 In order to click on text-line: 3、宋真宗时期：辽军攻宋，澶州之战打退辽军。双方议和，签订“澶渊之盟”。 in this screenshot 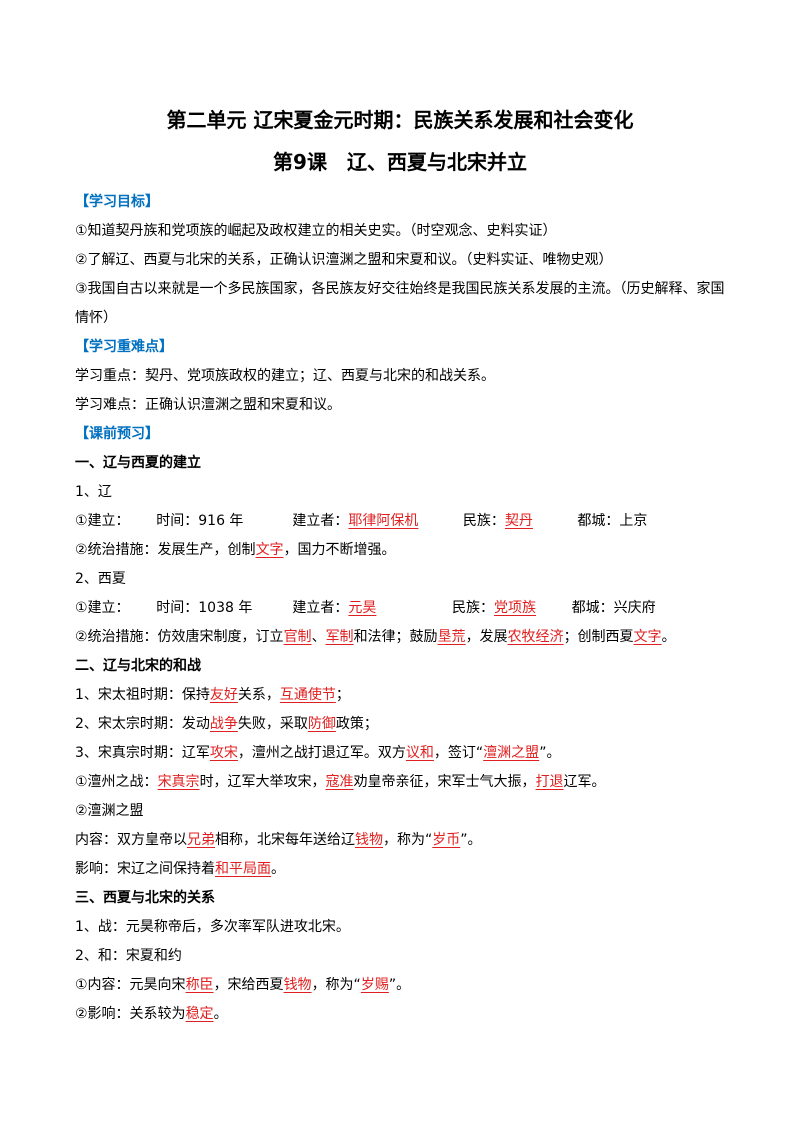, I will do `click(402, 753)`.